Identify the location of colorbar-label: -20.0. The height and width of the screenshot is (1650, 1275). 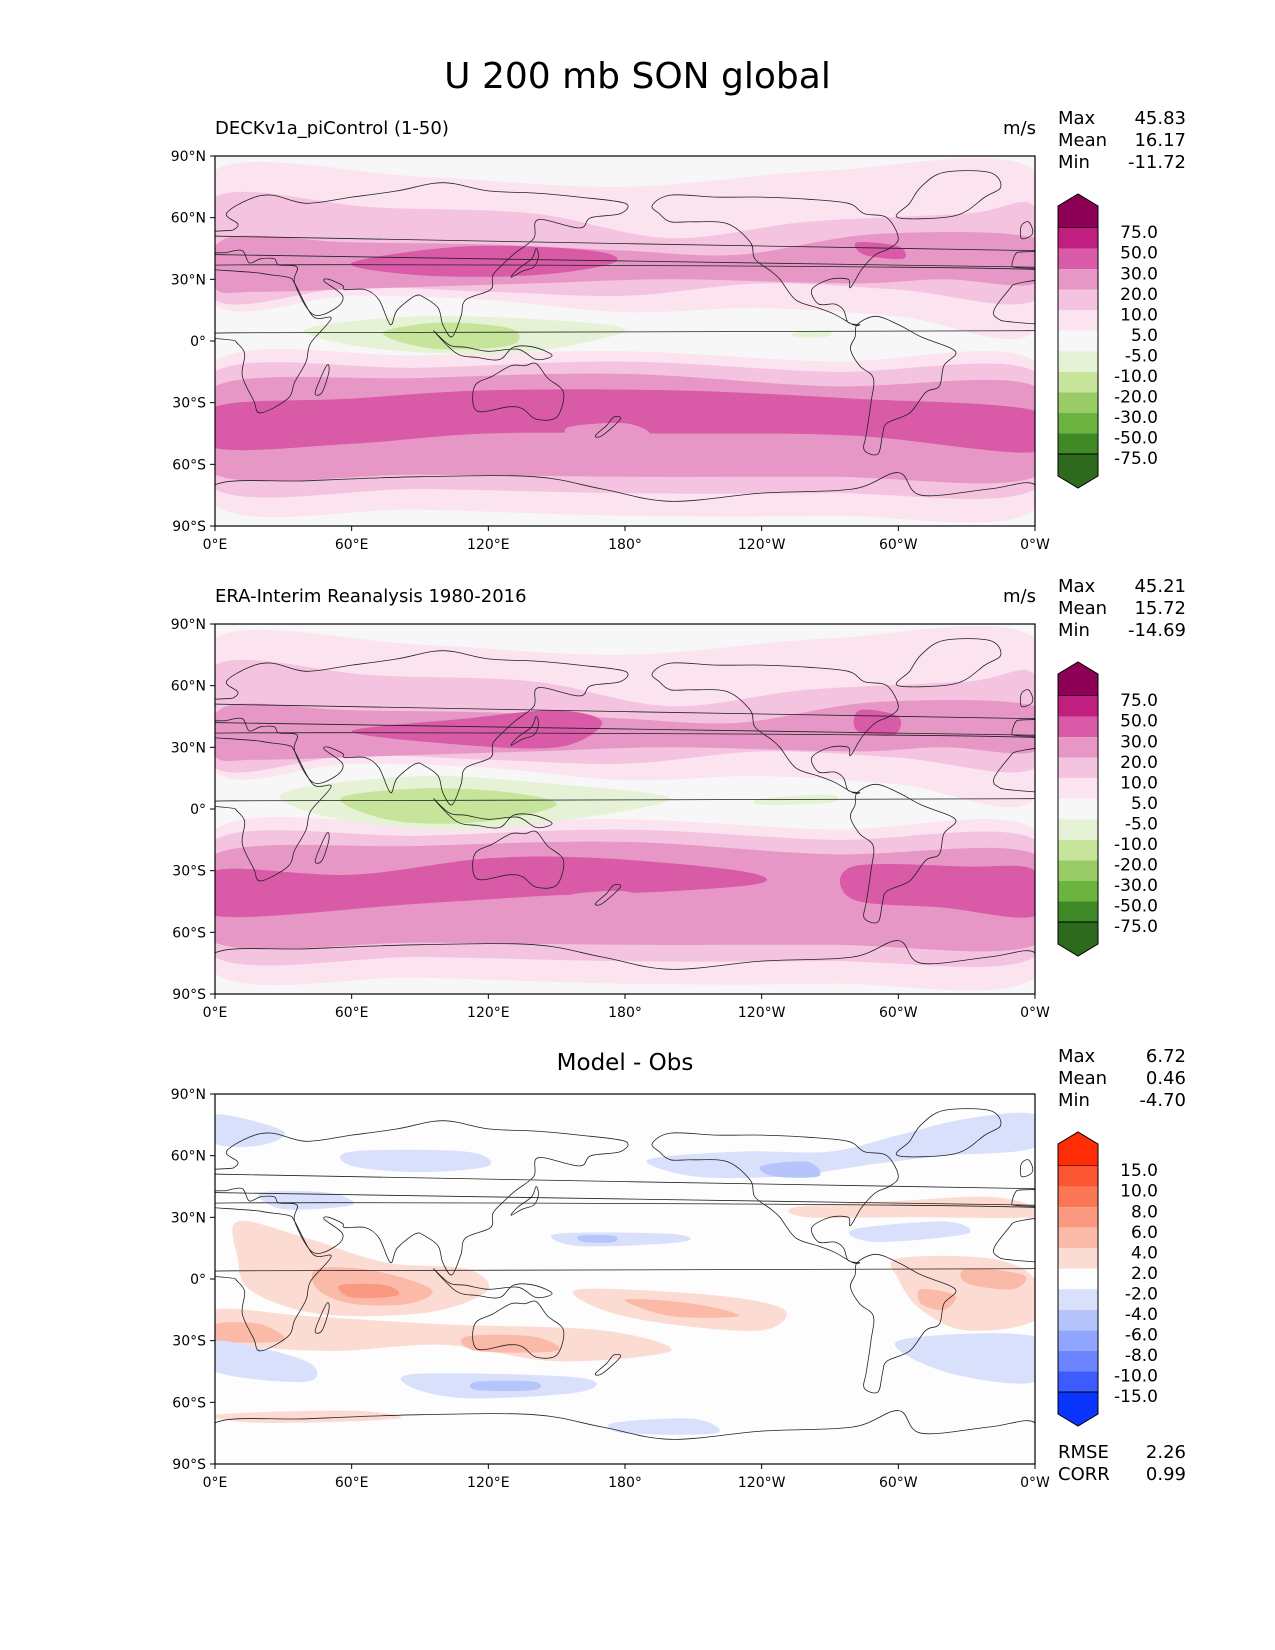
(1136, 398).